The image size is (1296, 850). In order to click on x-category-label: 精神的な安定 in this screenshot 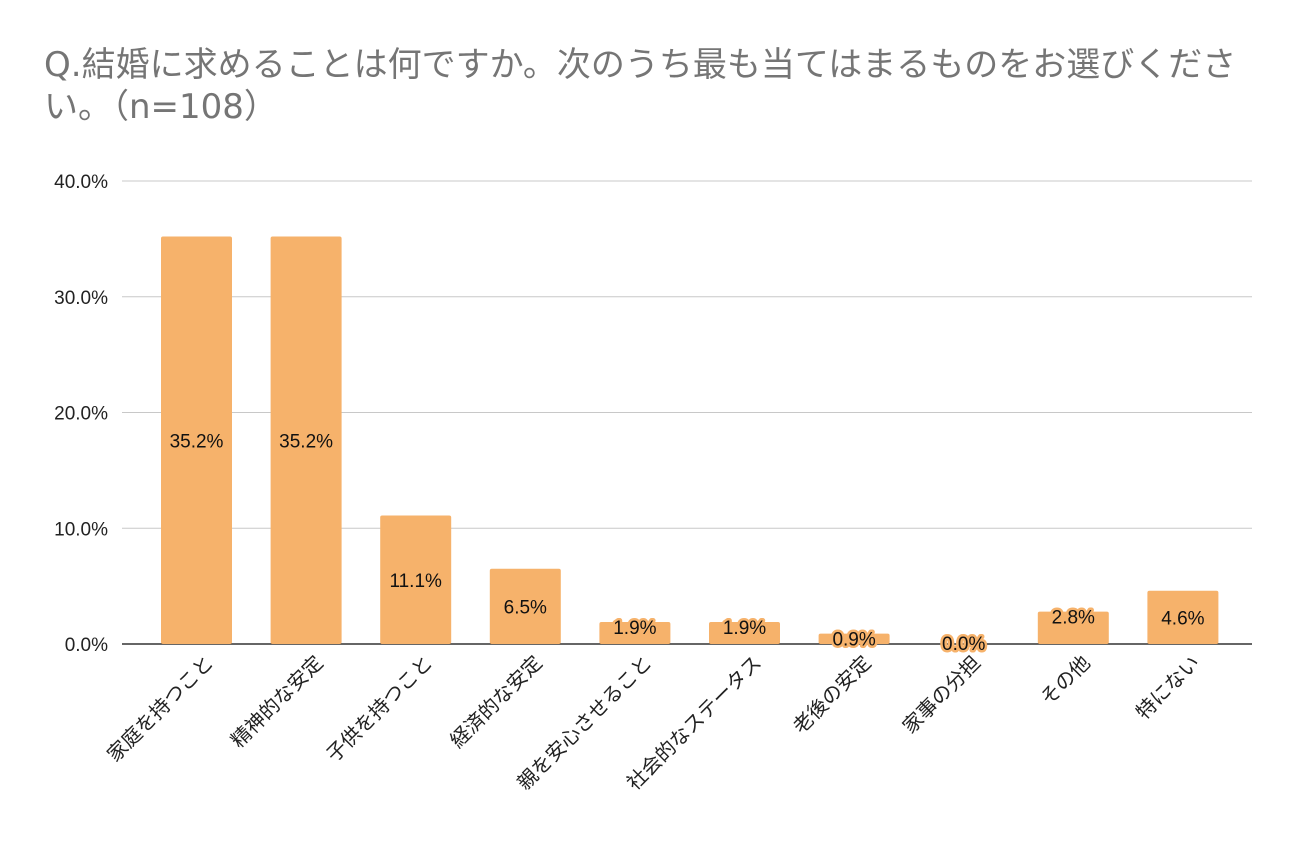, I will do `click(277, 702)`.